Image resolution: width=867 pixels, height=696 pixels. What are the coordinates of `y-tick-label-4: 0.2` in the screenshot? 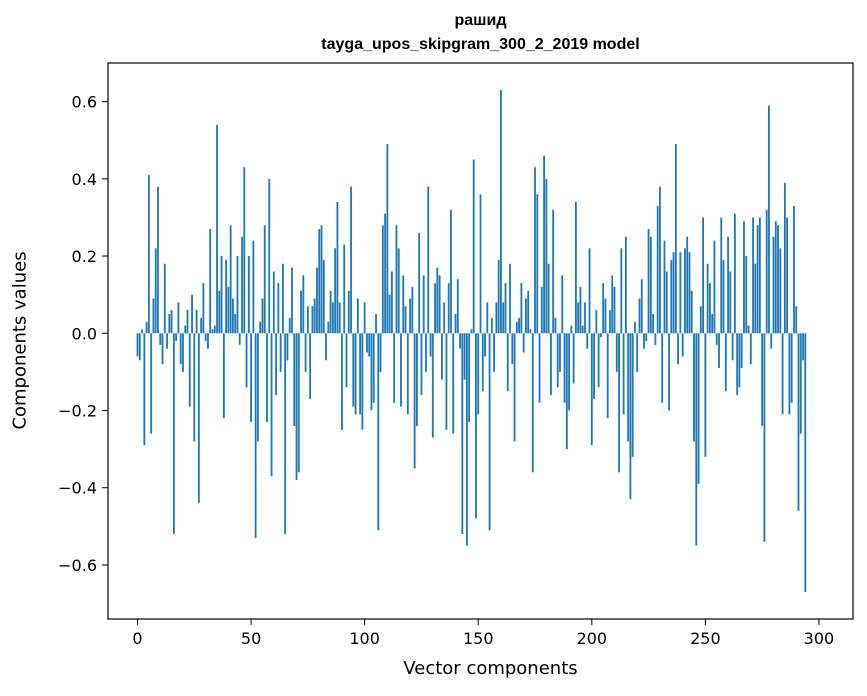 It's located at (84, 256).